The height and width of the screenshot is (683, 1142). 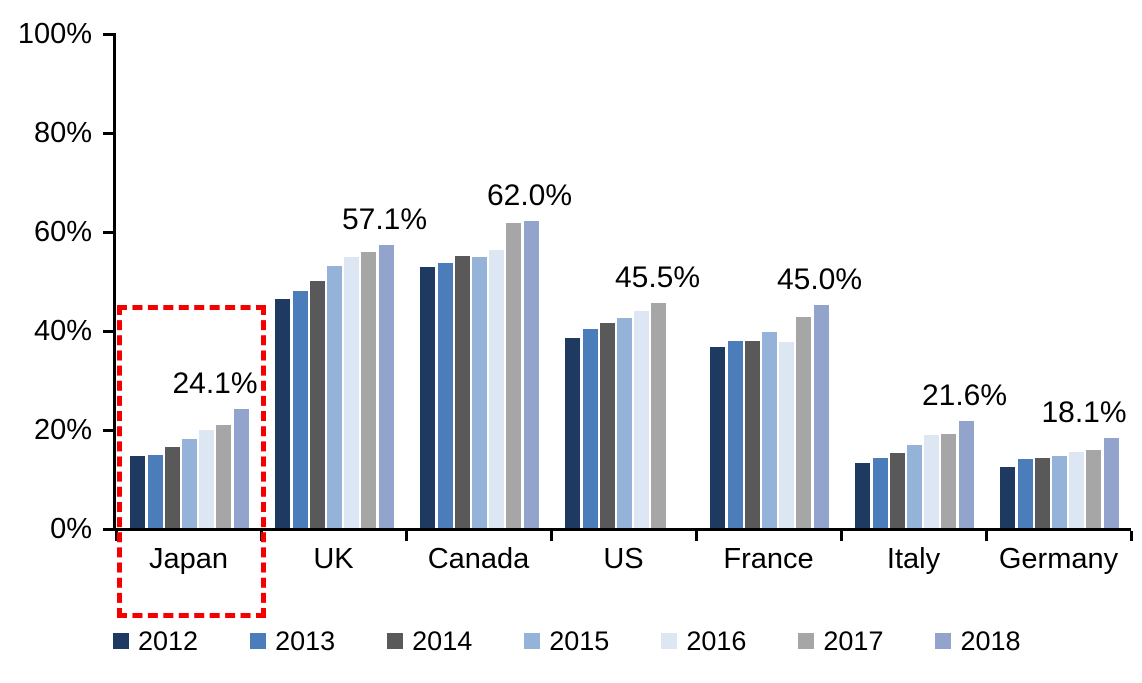 What do you see at coordinates (1025, 493) in the screenshot?
I see `bar-germany-2013` at bounding box center [1025, 493].